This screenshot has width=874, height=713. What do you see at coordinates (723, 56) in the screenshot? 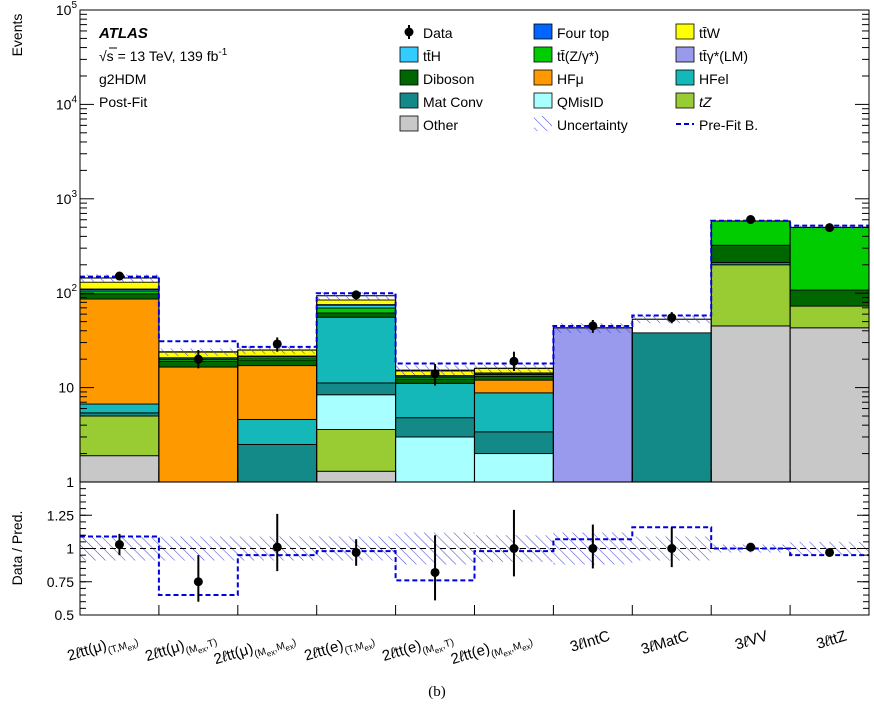
I see `legend-label-5: tt̄γ*(LM)` at bounding box center [723, 56].